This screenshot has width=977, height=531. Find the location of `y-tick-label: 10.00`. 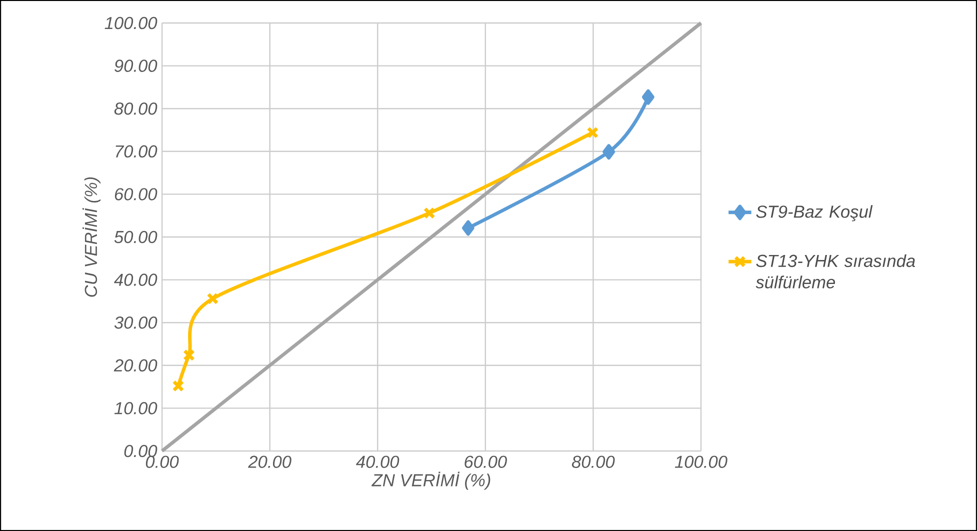

y-tick-label: 10.00 is located at coordinates (136, 408).